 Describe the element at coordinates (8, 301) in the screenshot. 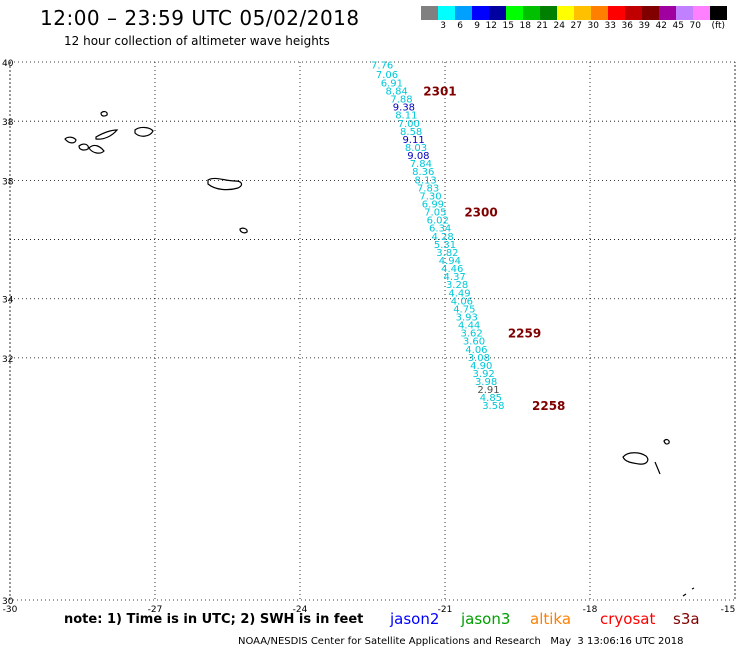

I see `latitude-label: 34` at that location.